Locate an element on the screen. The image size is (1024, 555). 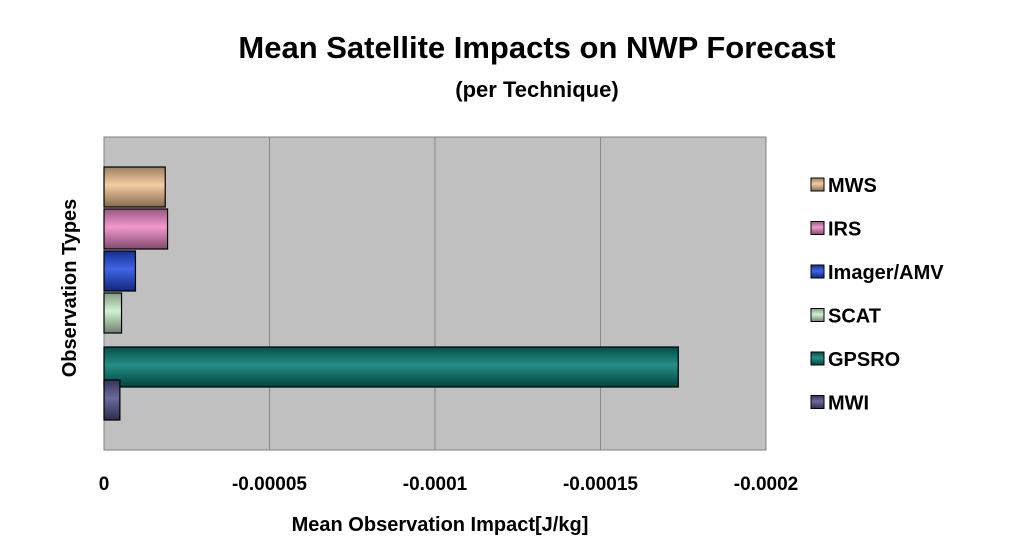
legend-label: SCAT is located at coordinates (854, 317).